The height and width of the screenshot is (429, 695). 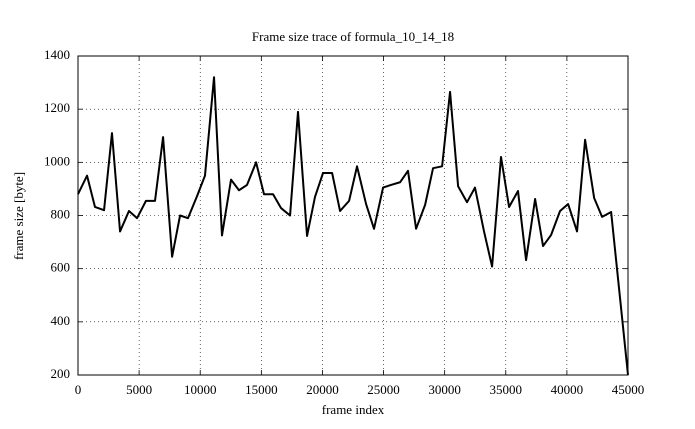 I want to click on x-tick-label: 30000, so click(x=444, y=389).